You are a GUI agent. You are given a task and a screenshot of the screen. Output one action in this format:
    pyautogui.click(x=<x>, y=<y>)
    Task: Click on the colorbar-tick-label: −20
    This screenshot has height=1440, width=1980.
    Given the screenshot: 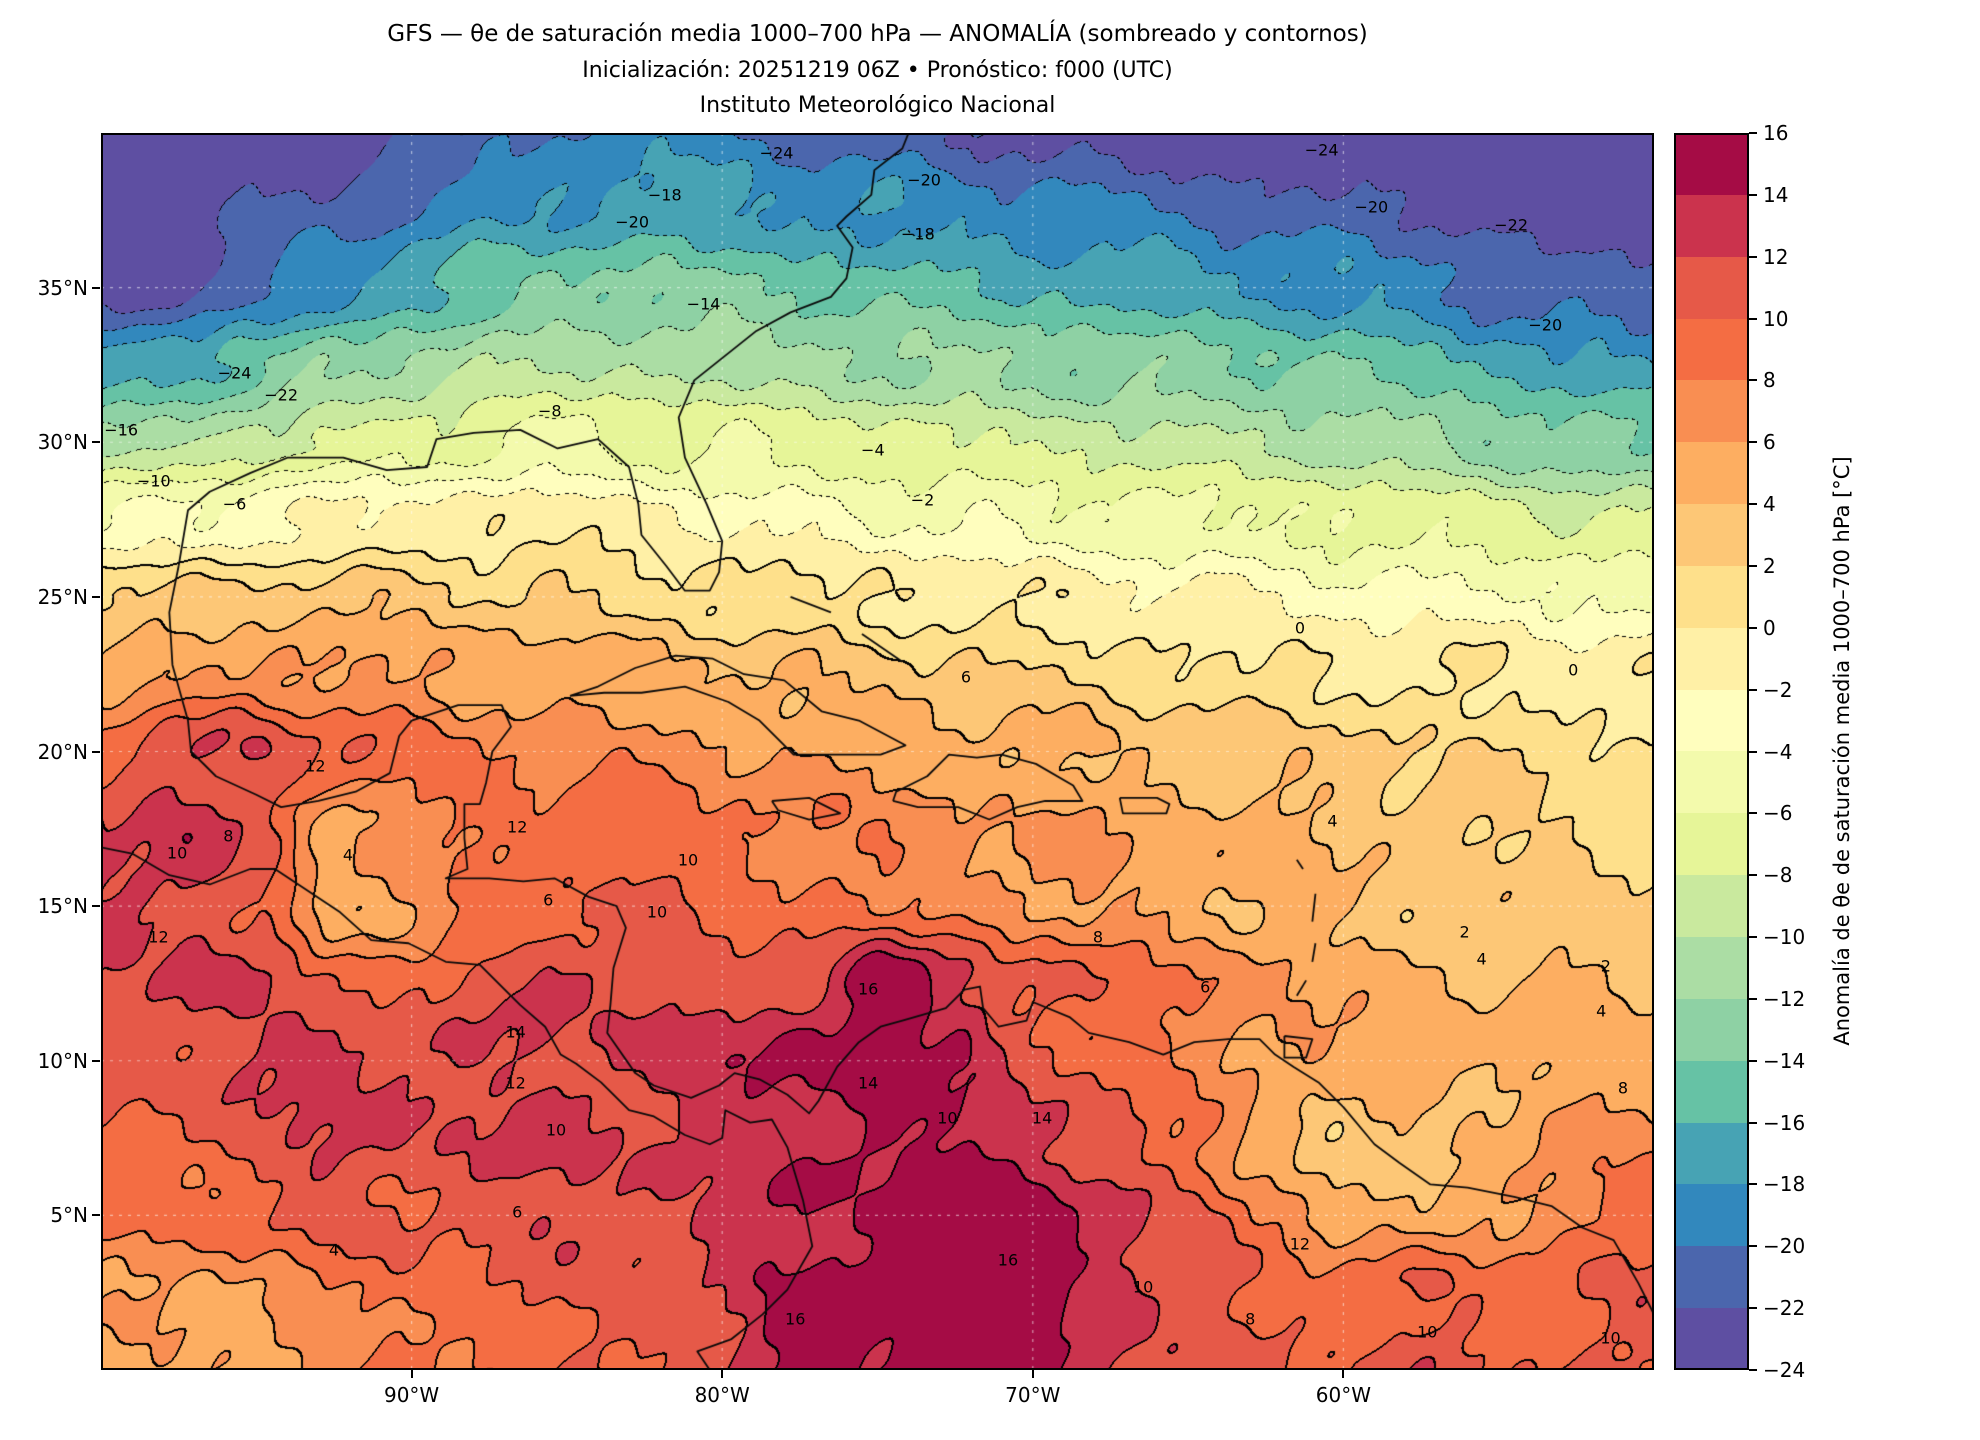 What is the action you would take?
    pyautogui.click(x=1784, y=1246)
    